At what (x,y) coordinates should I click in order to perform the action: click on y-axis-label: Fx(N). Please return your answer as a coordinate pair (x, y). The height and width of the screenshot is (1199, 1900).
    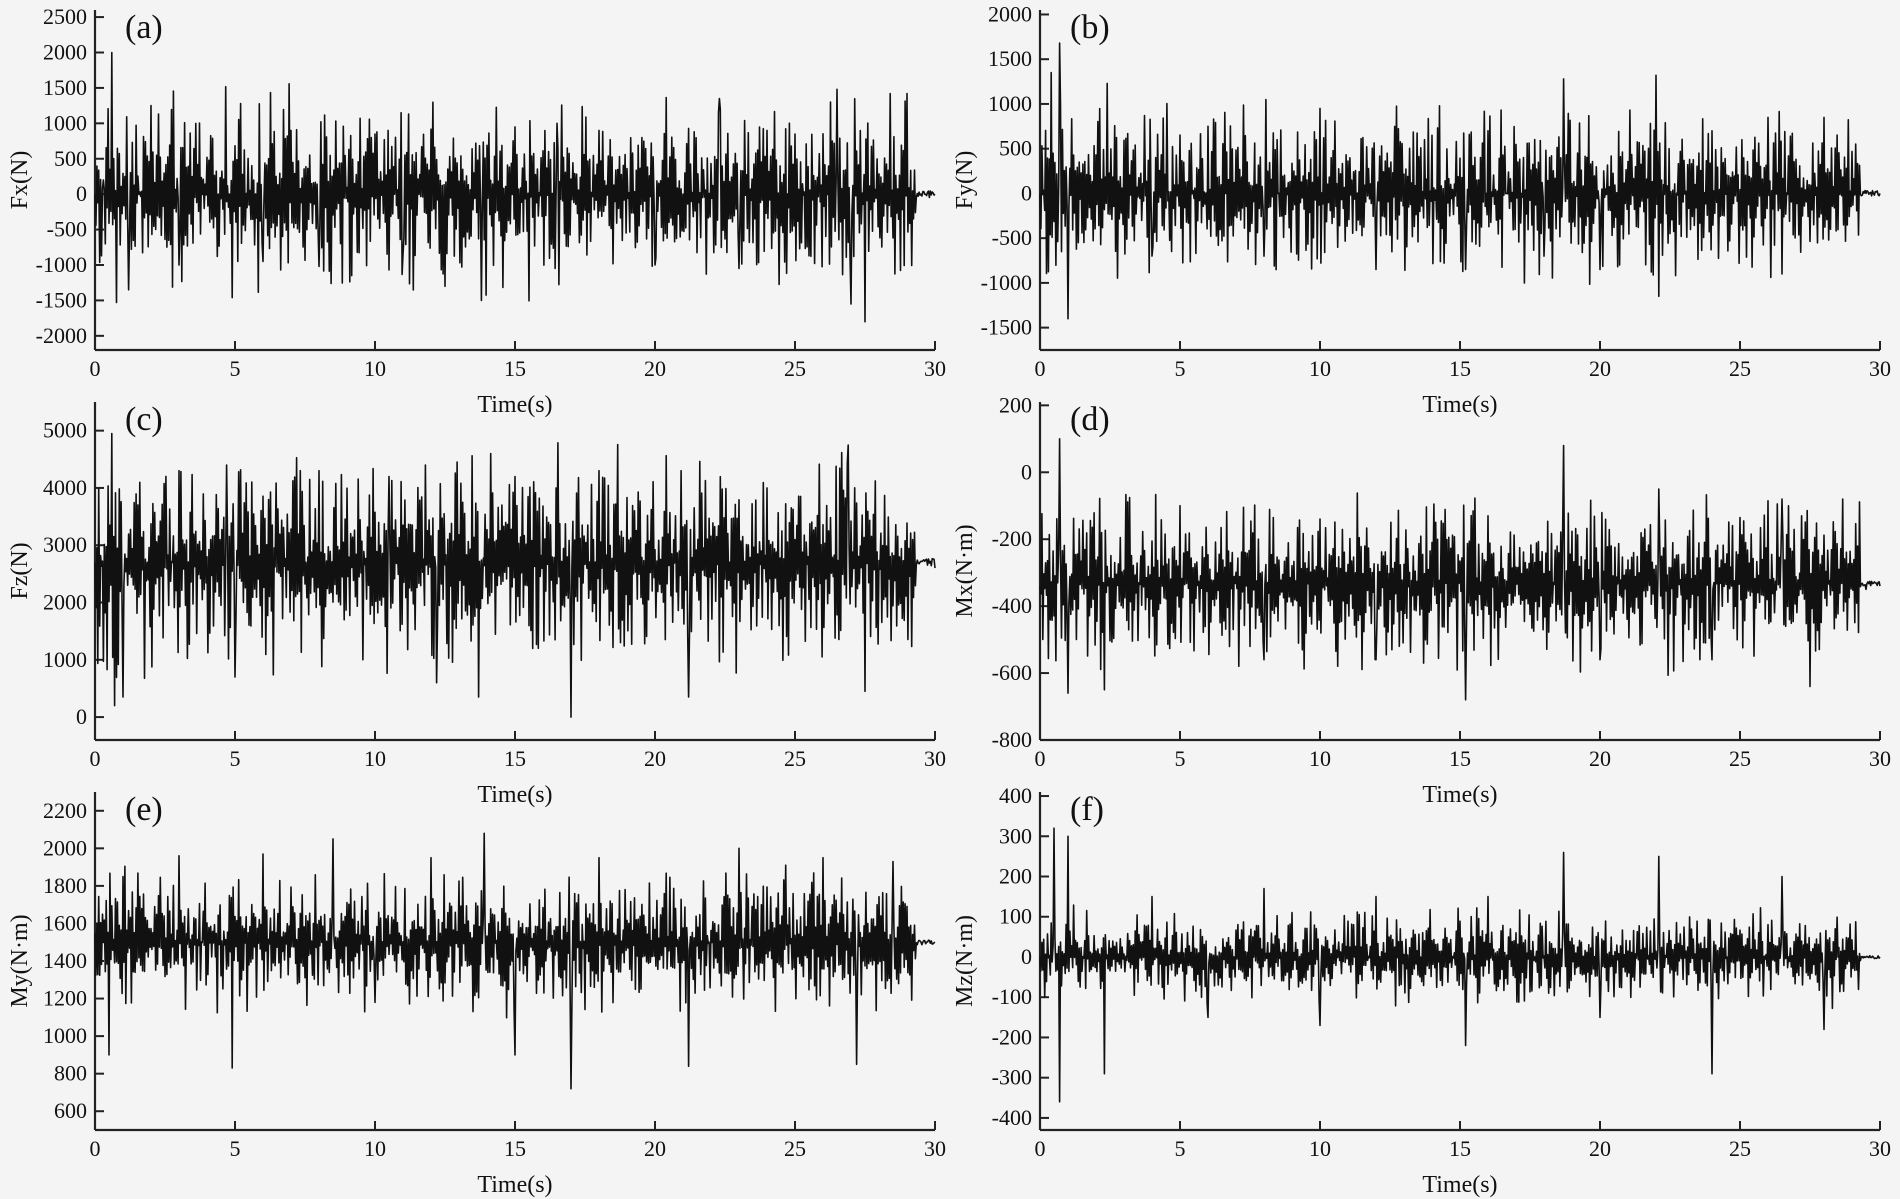
    Looking at the image, I should click on (20, 180).